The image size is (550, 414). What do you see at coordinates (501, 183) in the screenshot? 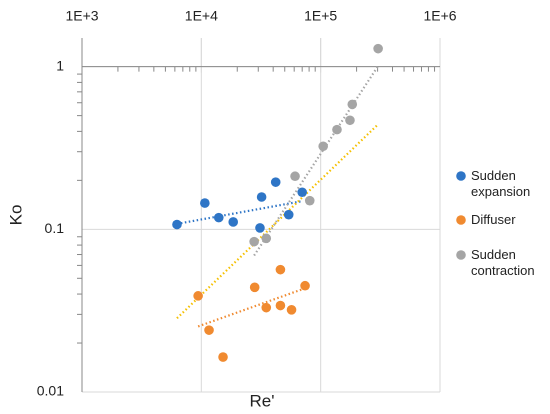
I see `legend-label: Sudden expansion` at bounding box center [501, 183].